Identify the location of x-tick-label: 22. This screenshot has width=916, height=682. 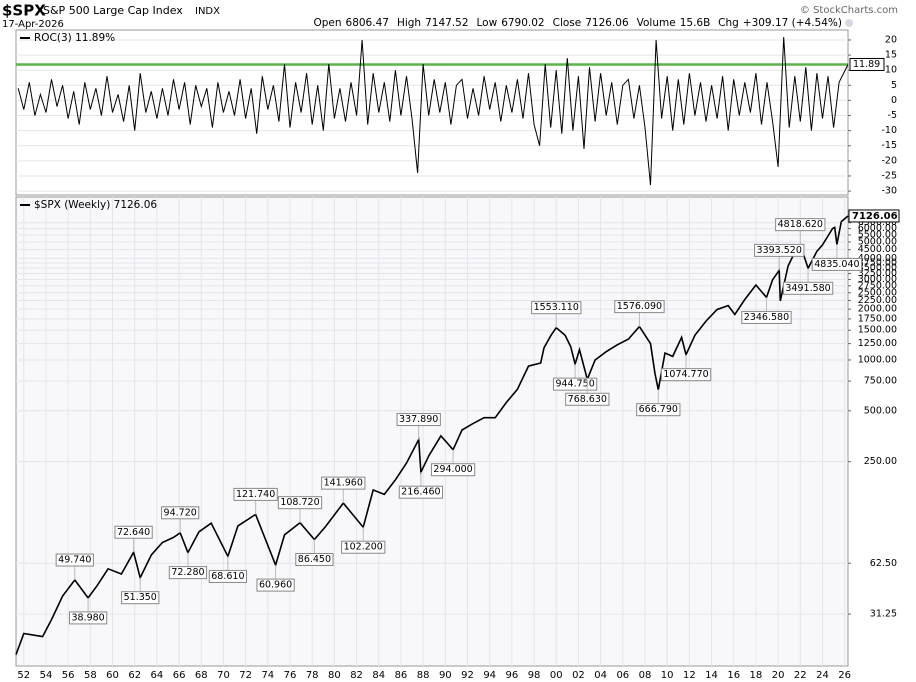
(800, 675).